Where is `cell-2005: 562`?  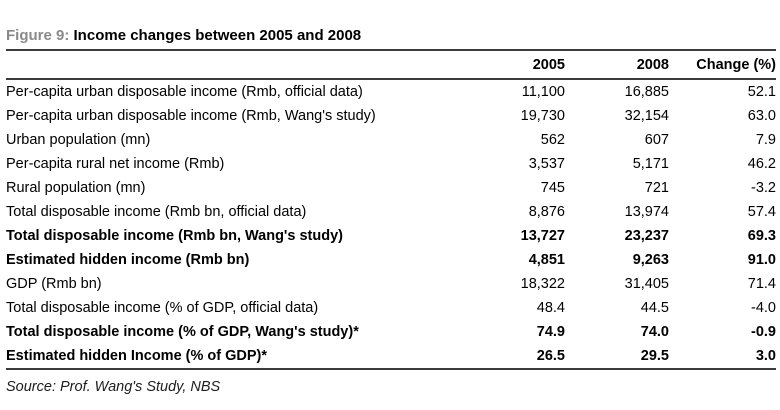 cell-2005: 562 is located at coordinates (552, 140).